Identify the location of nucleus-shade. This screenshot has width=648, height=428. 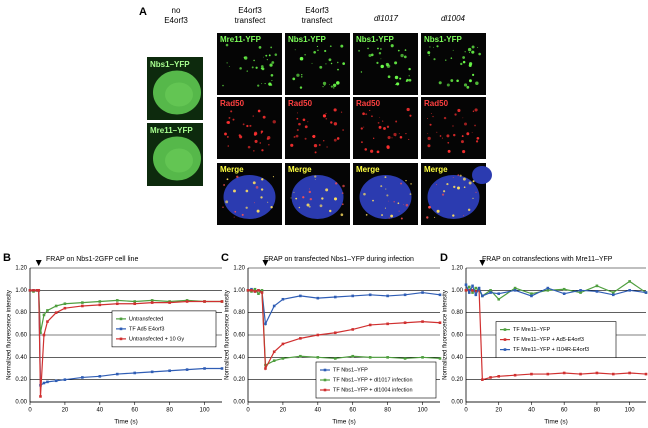
(179, 160).